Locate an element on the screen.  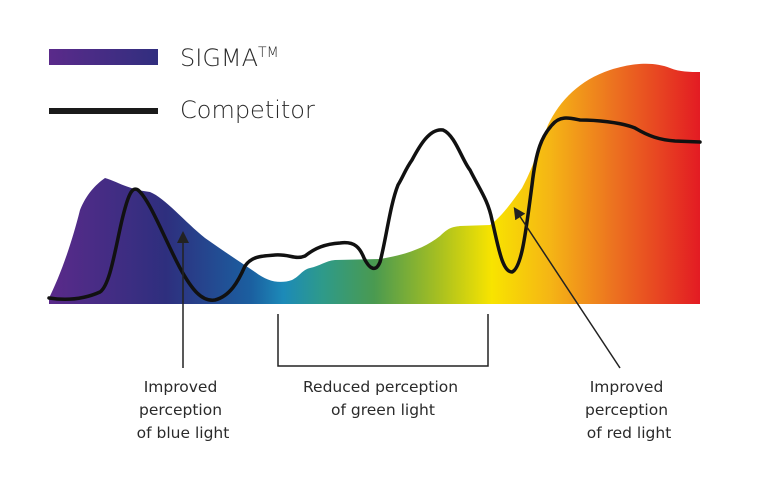
legend-sigma-label: SIGMATM is located at coordinates (229, 58).